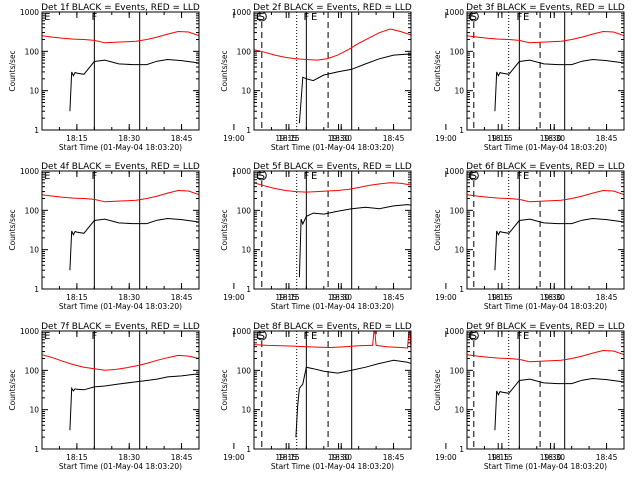 Image resolution: width=640 pixels, height=484 pixels. Describe the element at coordinates (545, 167) in the screenshot. I see `chart-title: Det 6f BLACK = Events, RED = LLD` at that location.